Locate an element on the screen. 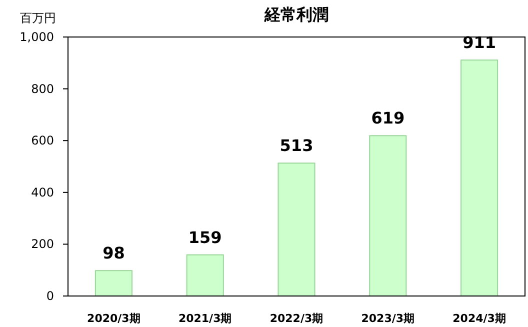 The image size is (528, 327). xtick: 2023/3期 is located at coordinates (388, 318).